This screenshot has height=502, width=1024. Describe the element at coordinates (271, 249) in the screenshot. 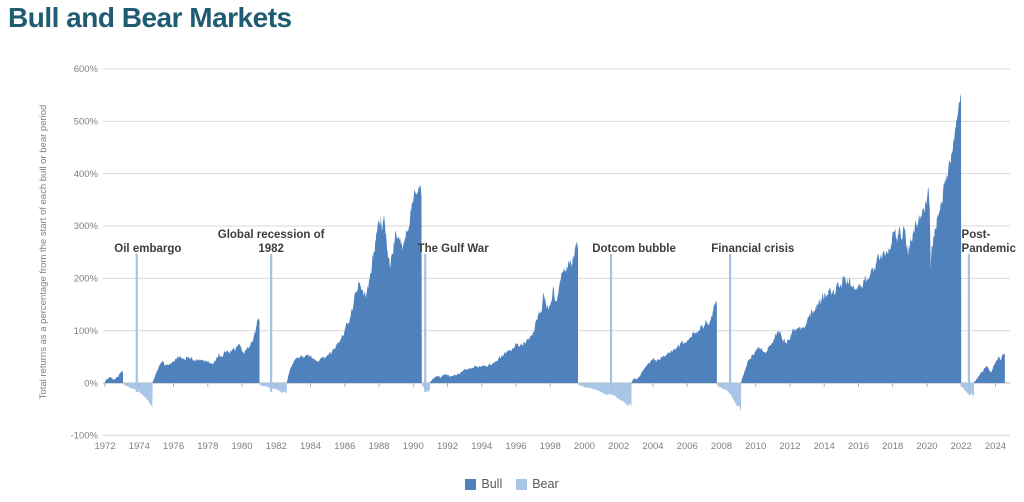

I see `event-label: 1982` at that location.